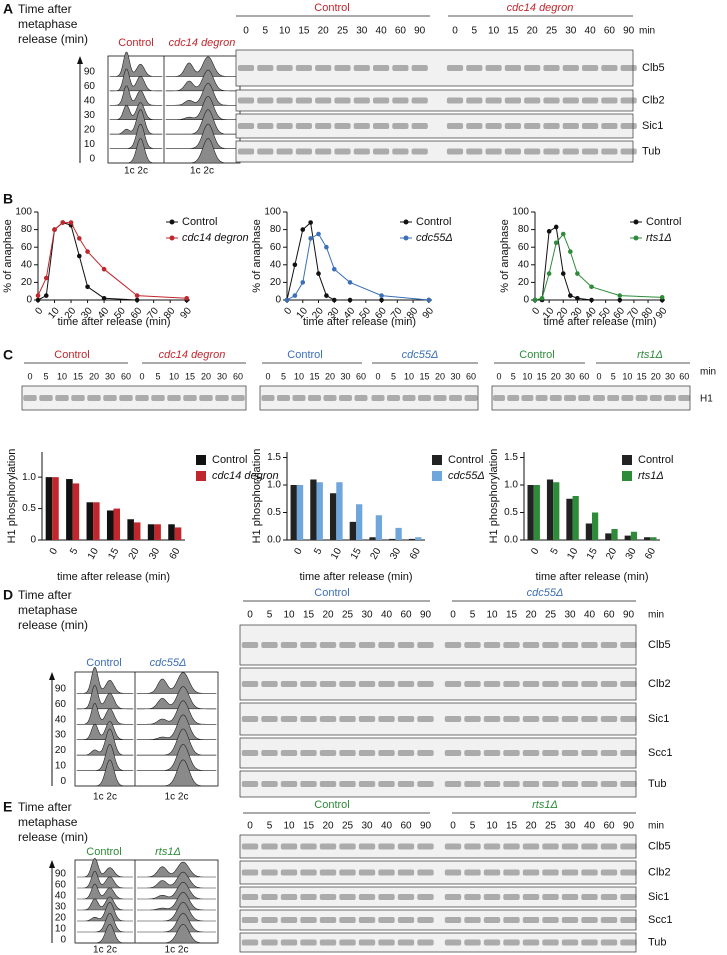 This screenshot has width=727, height=955. What do you see at coordinates (429, 313) in the screenshot?
I see `x-tick-label: 90` at bounding box center [429, 313].